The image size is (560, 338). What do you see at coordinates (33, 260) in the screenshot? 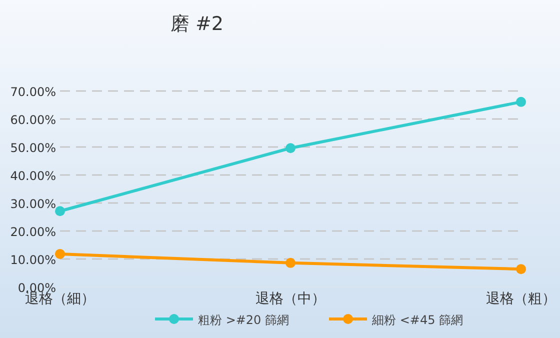
I see `y-tick-label: 10.00%` at bounding box center [33, 260].